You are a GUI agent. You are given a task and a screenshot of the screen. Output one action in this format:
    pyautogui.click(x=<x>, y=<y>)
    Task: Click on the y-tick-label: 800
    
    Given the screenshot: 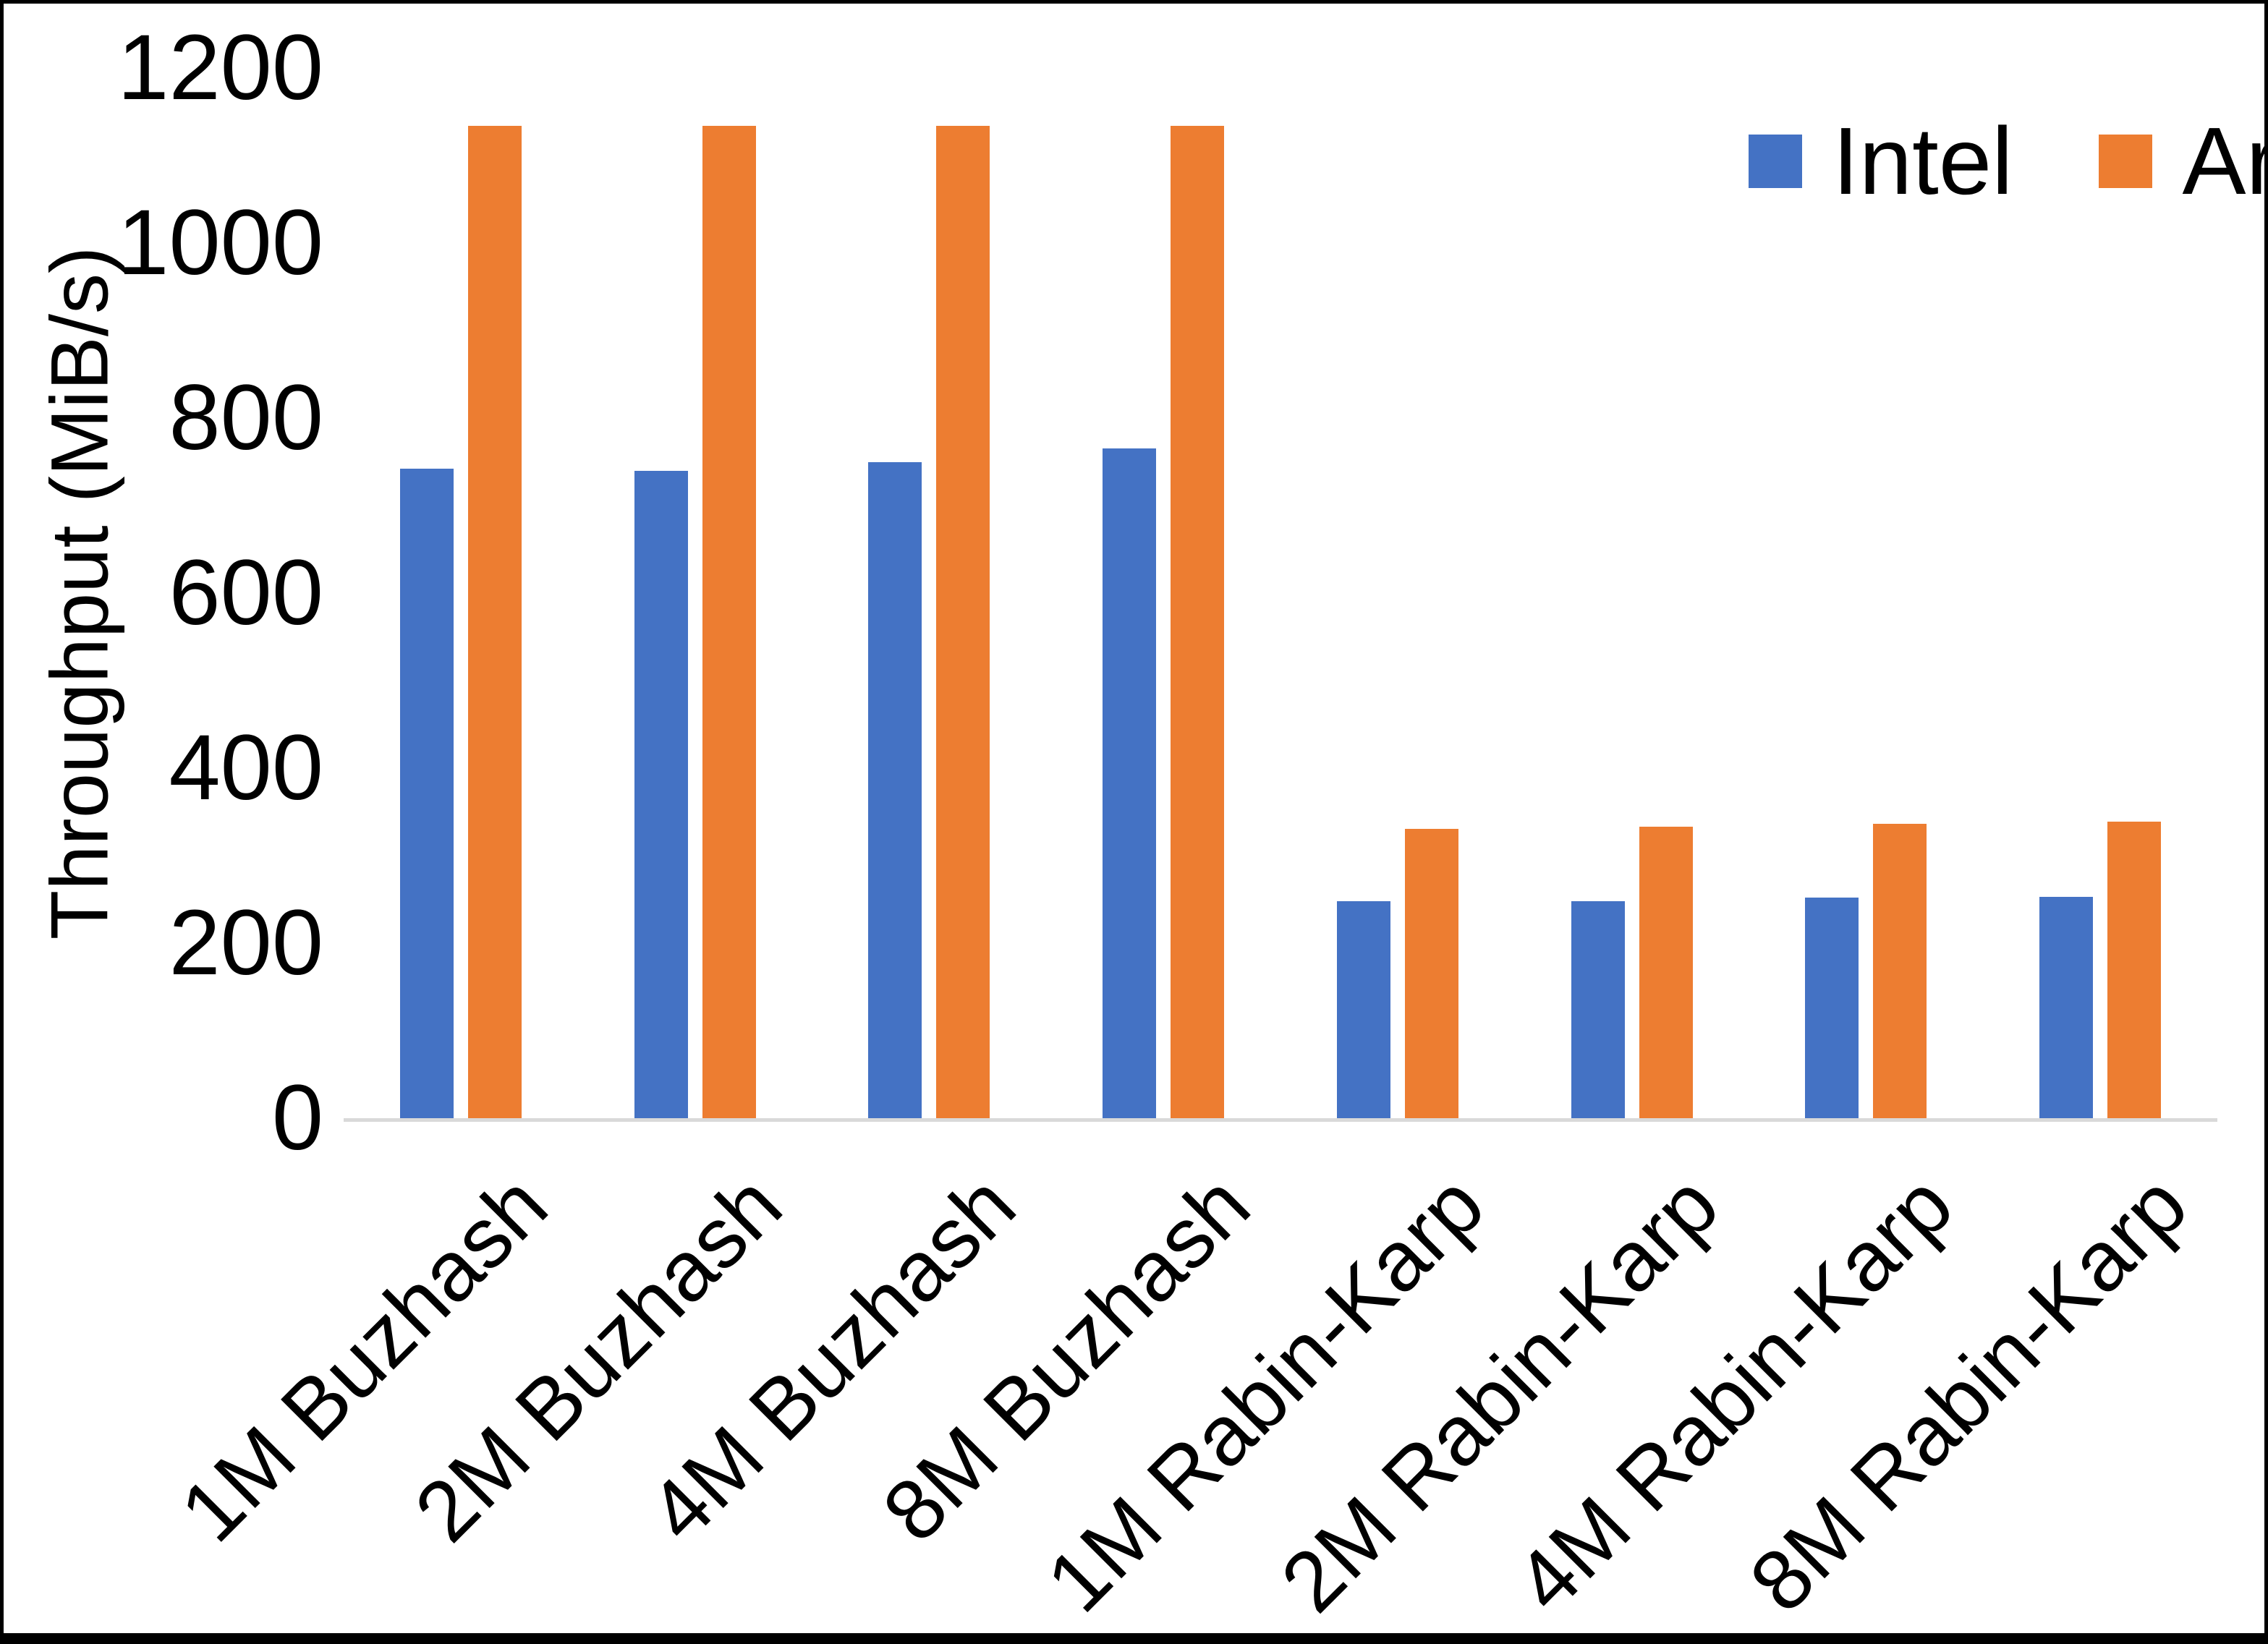 What is the action you would take?
    pyautogui.click(x=246, y=417)
    